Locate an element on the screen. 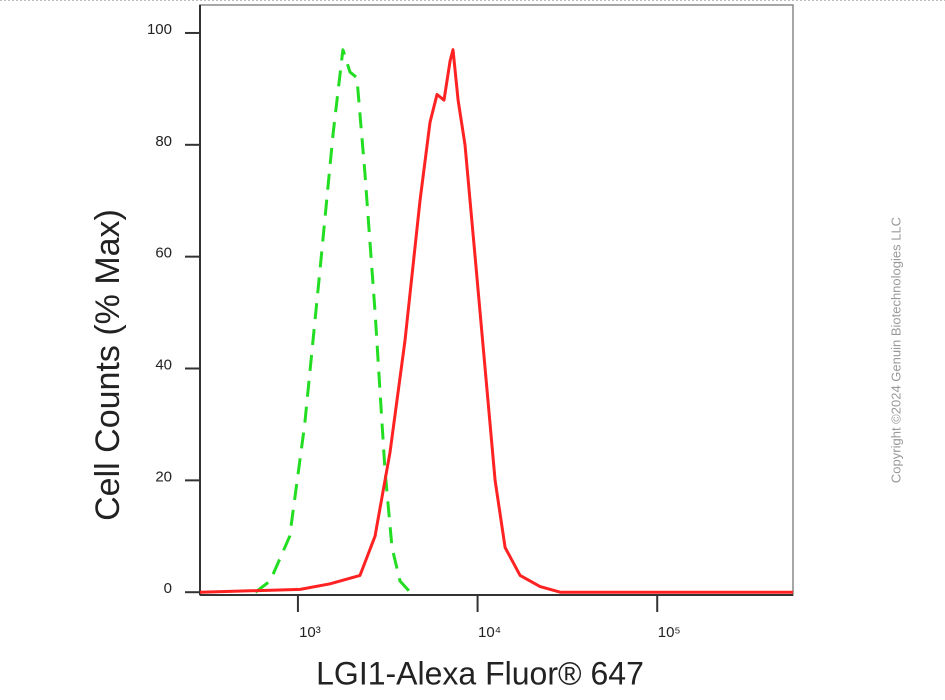  y-tick-label: 60 is located at coordinates (163, 253).